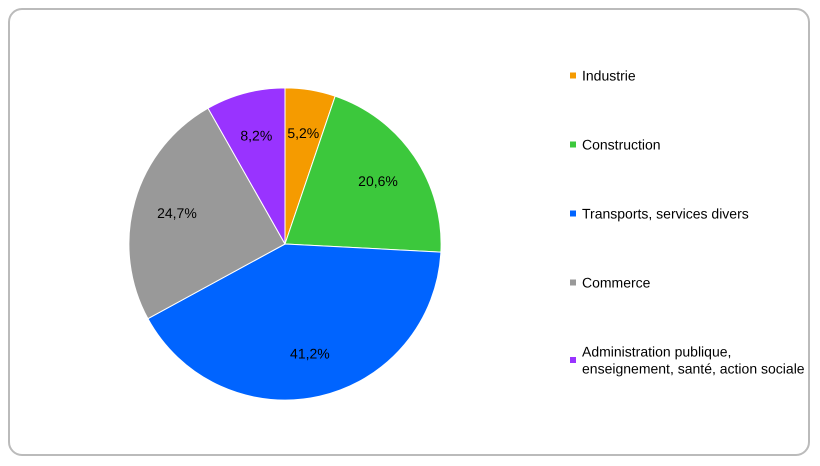 This screenshot has width=820, height=466. I want to click on data-label: 24,7%, so click(177, 213).